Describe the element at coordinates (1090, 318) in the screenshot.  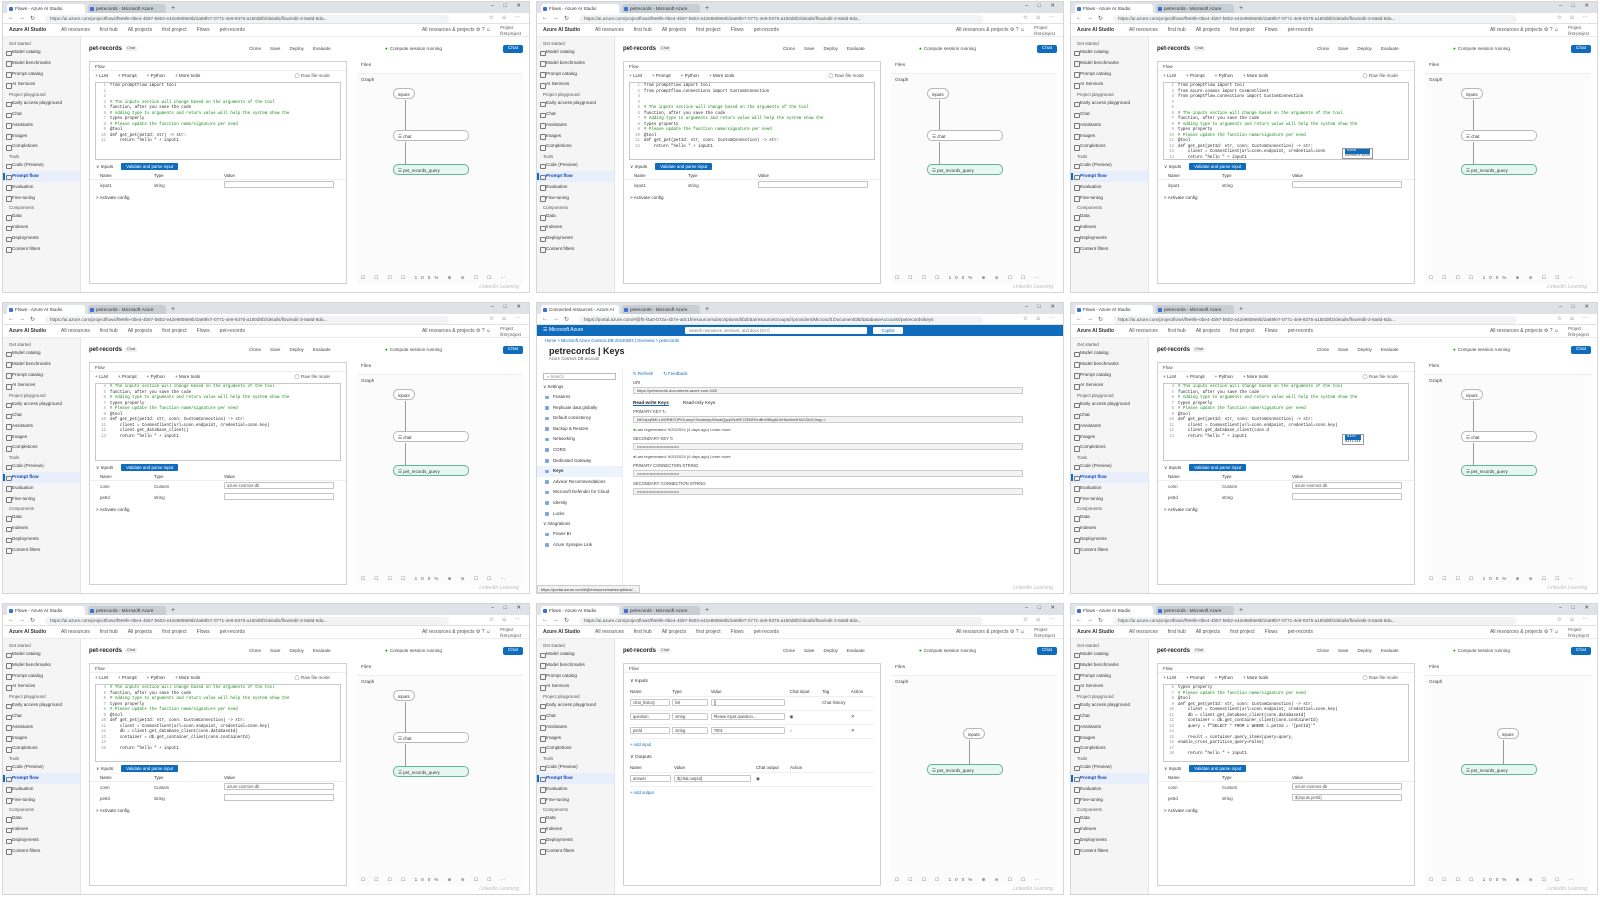
I see `forward-icon: →` at that location.